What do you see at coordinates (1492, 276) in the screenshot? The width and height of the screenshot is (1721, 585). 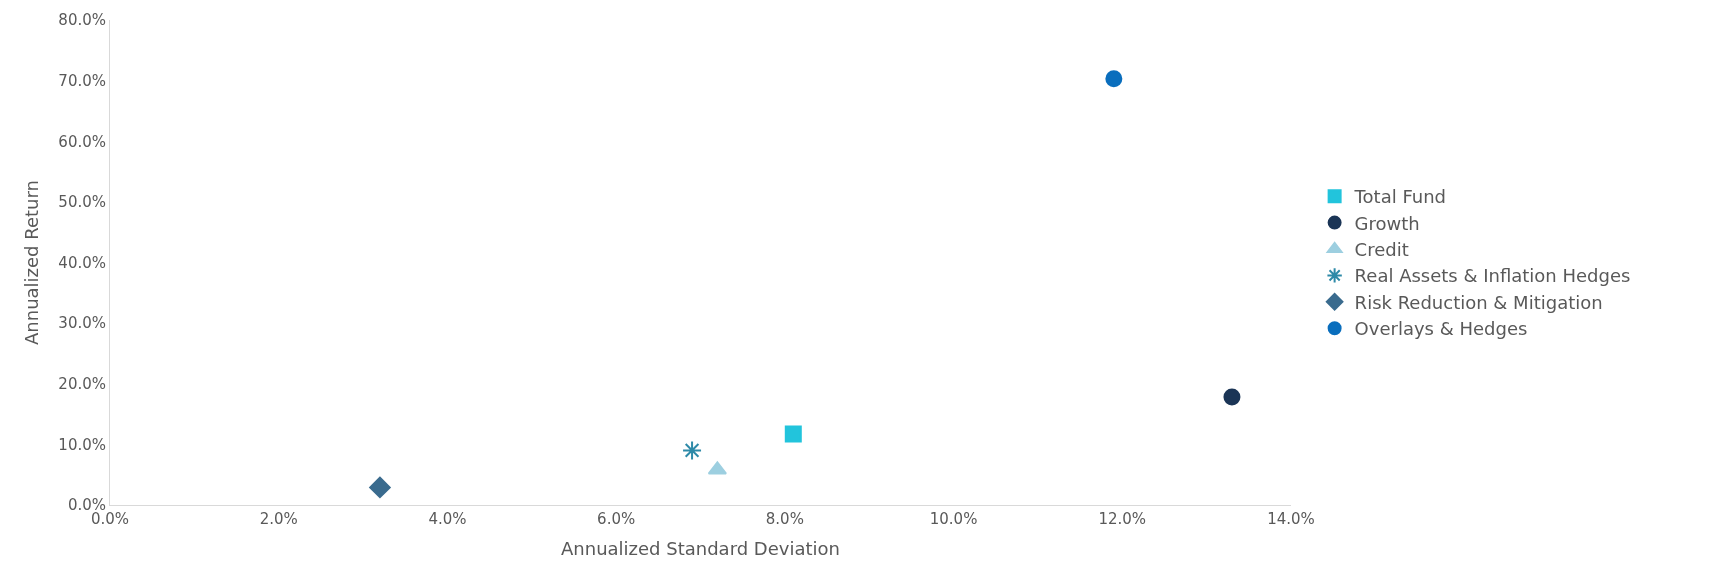 I see `legend-label: Real Assets & Inflation Hedges` at bounding box center [1492, 276].